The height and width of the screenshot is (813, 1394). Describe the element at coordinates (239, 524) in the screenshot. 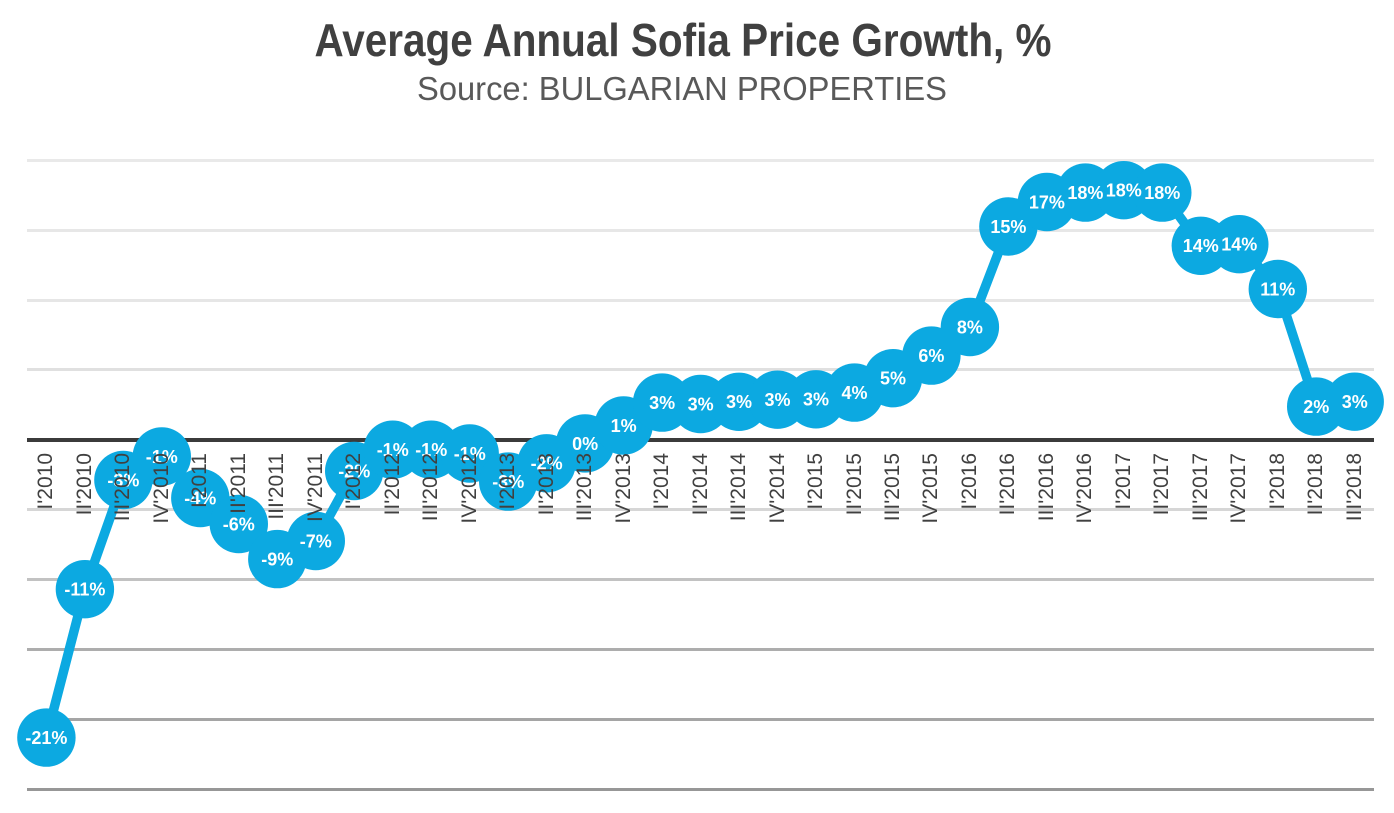

I see `svg-text: -6%` at that location.